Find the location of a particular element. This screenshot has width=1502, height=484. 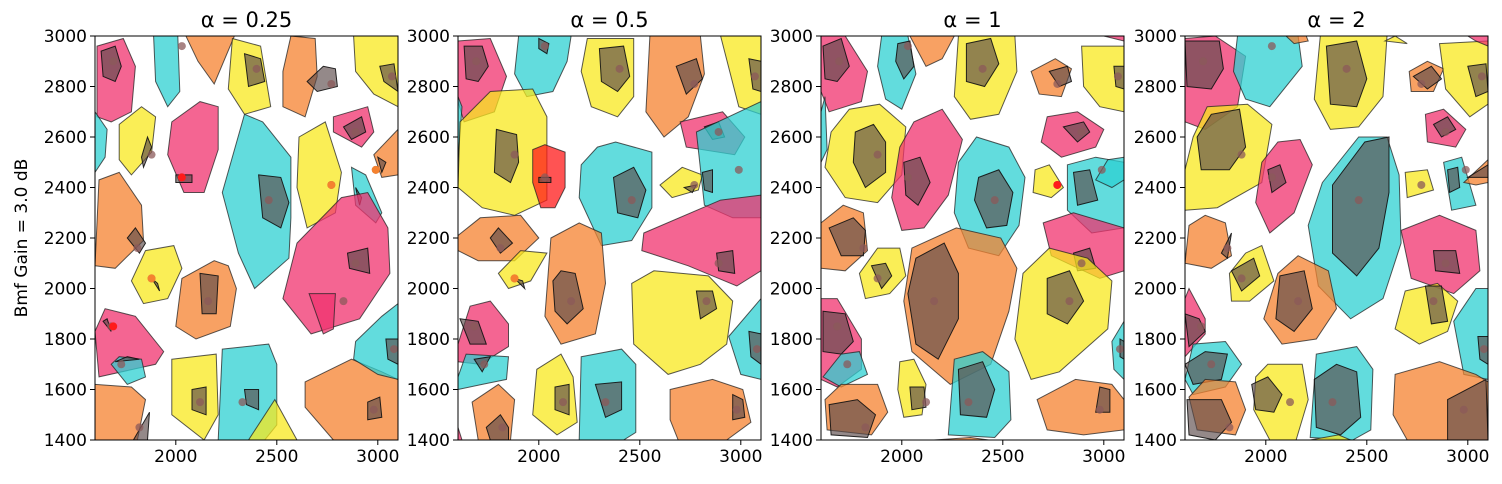

x-tick-label: 3000 is located at coordinates (1467, 457).